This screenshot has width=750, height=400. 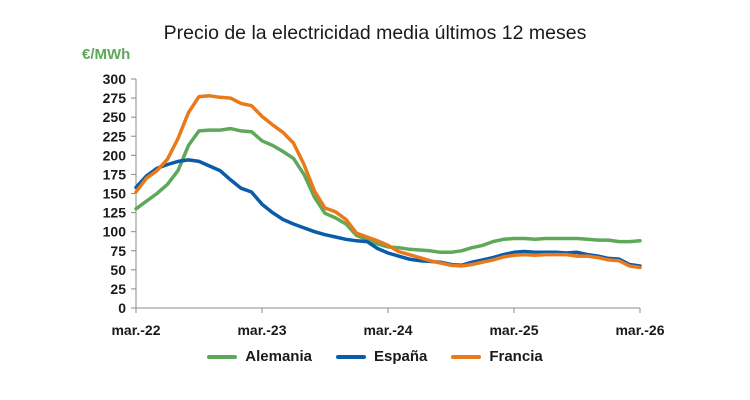 I want to click on legend-item: Alemania, so click(x=259, y=356).